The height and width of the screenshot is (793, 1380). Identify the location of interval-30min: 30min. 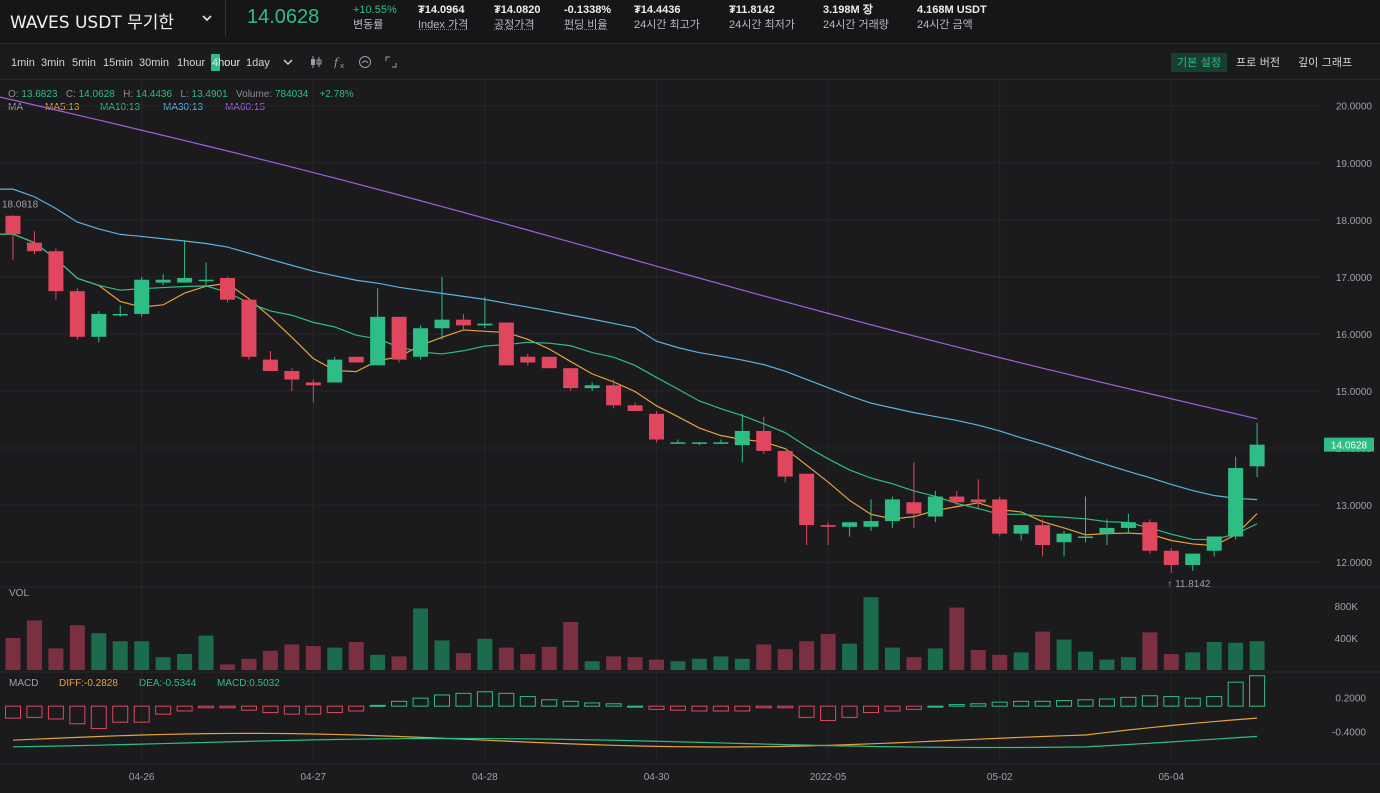
(154, 63).